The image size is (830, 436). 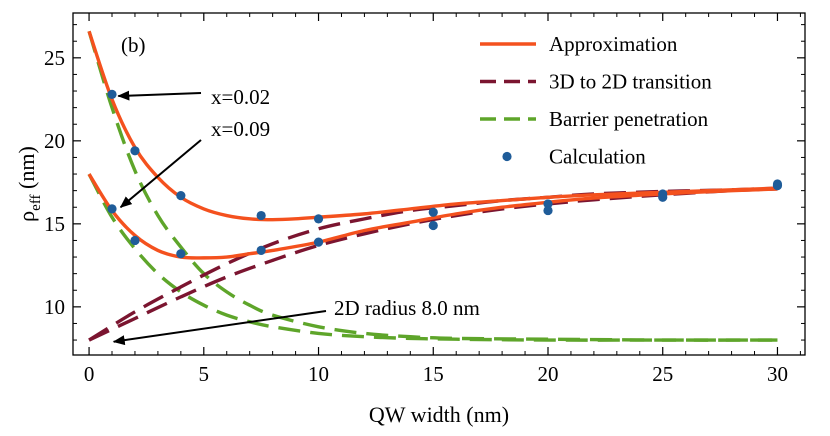 I want to click on annotation-label: 2D radius 8.0 nm, so click(x=407, y=308).